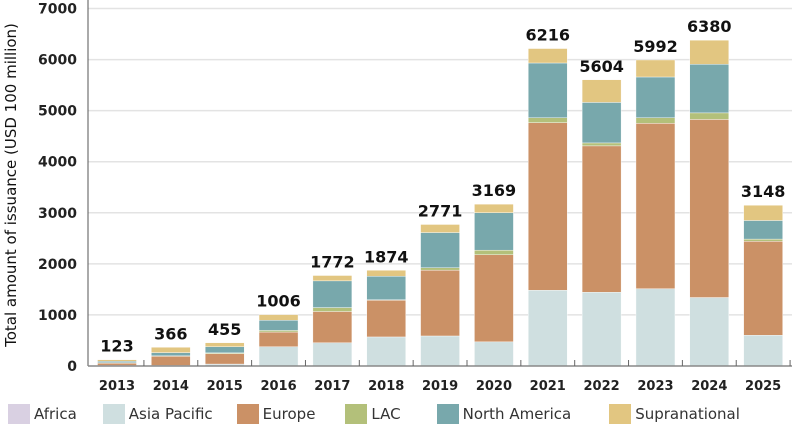  I want to click on total-label: 6216, so click(548, 35).